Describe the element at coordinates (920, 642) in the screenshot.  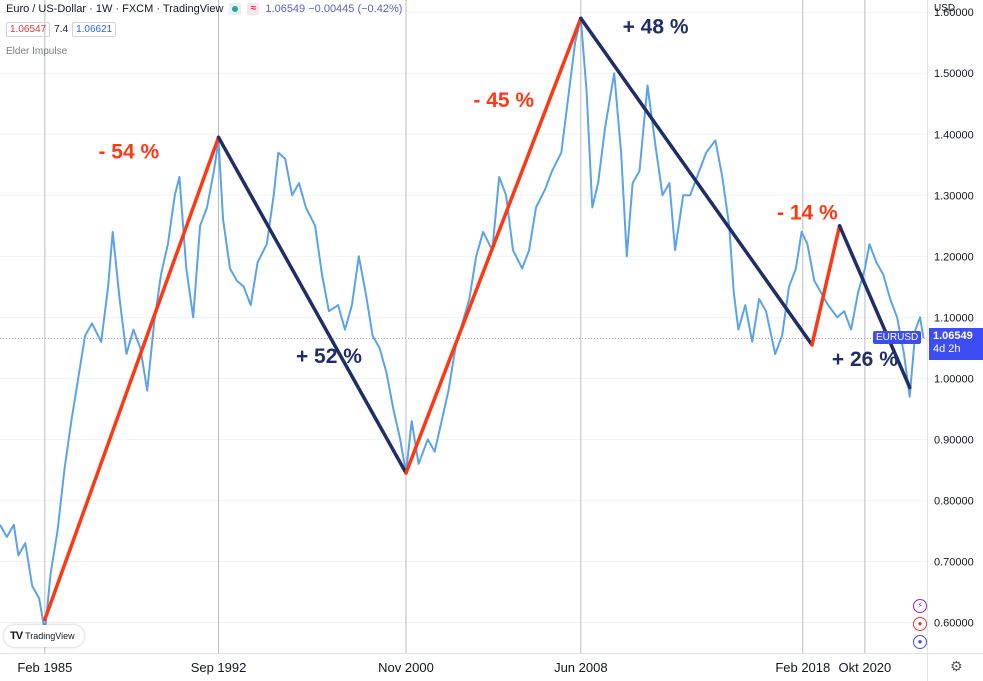
I see `flag-icon: ●` at that location.